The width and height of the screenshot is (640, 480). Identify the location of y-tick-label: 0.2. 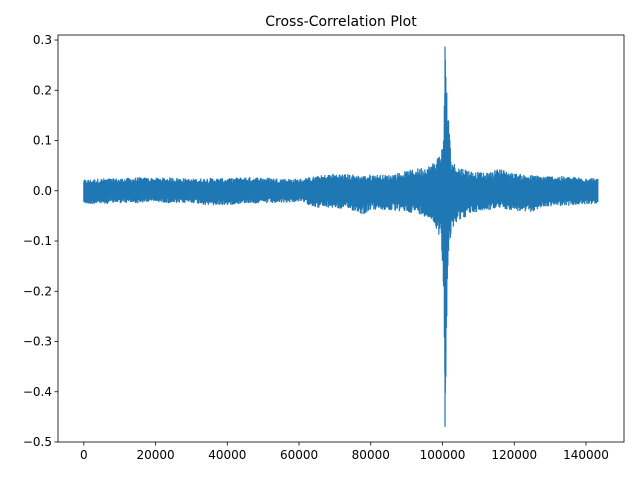
(42, 90).